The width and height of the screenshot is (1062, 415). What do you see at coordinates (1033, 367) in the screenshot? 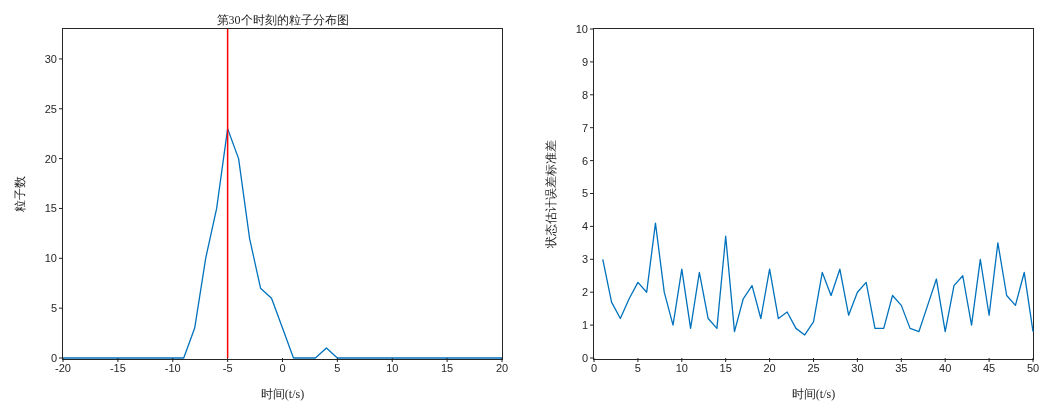
I see `x-tick-label: 50` at bounding box center [1033, 367].